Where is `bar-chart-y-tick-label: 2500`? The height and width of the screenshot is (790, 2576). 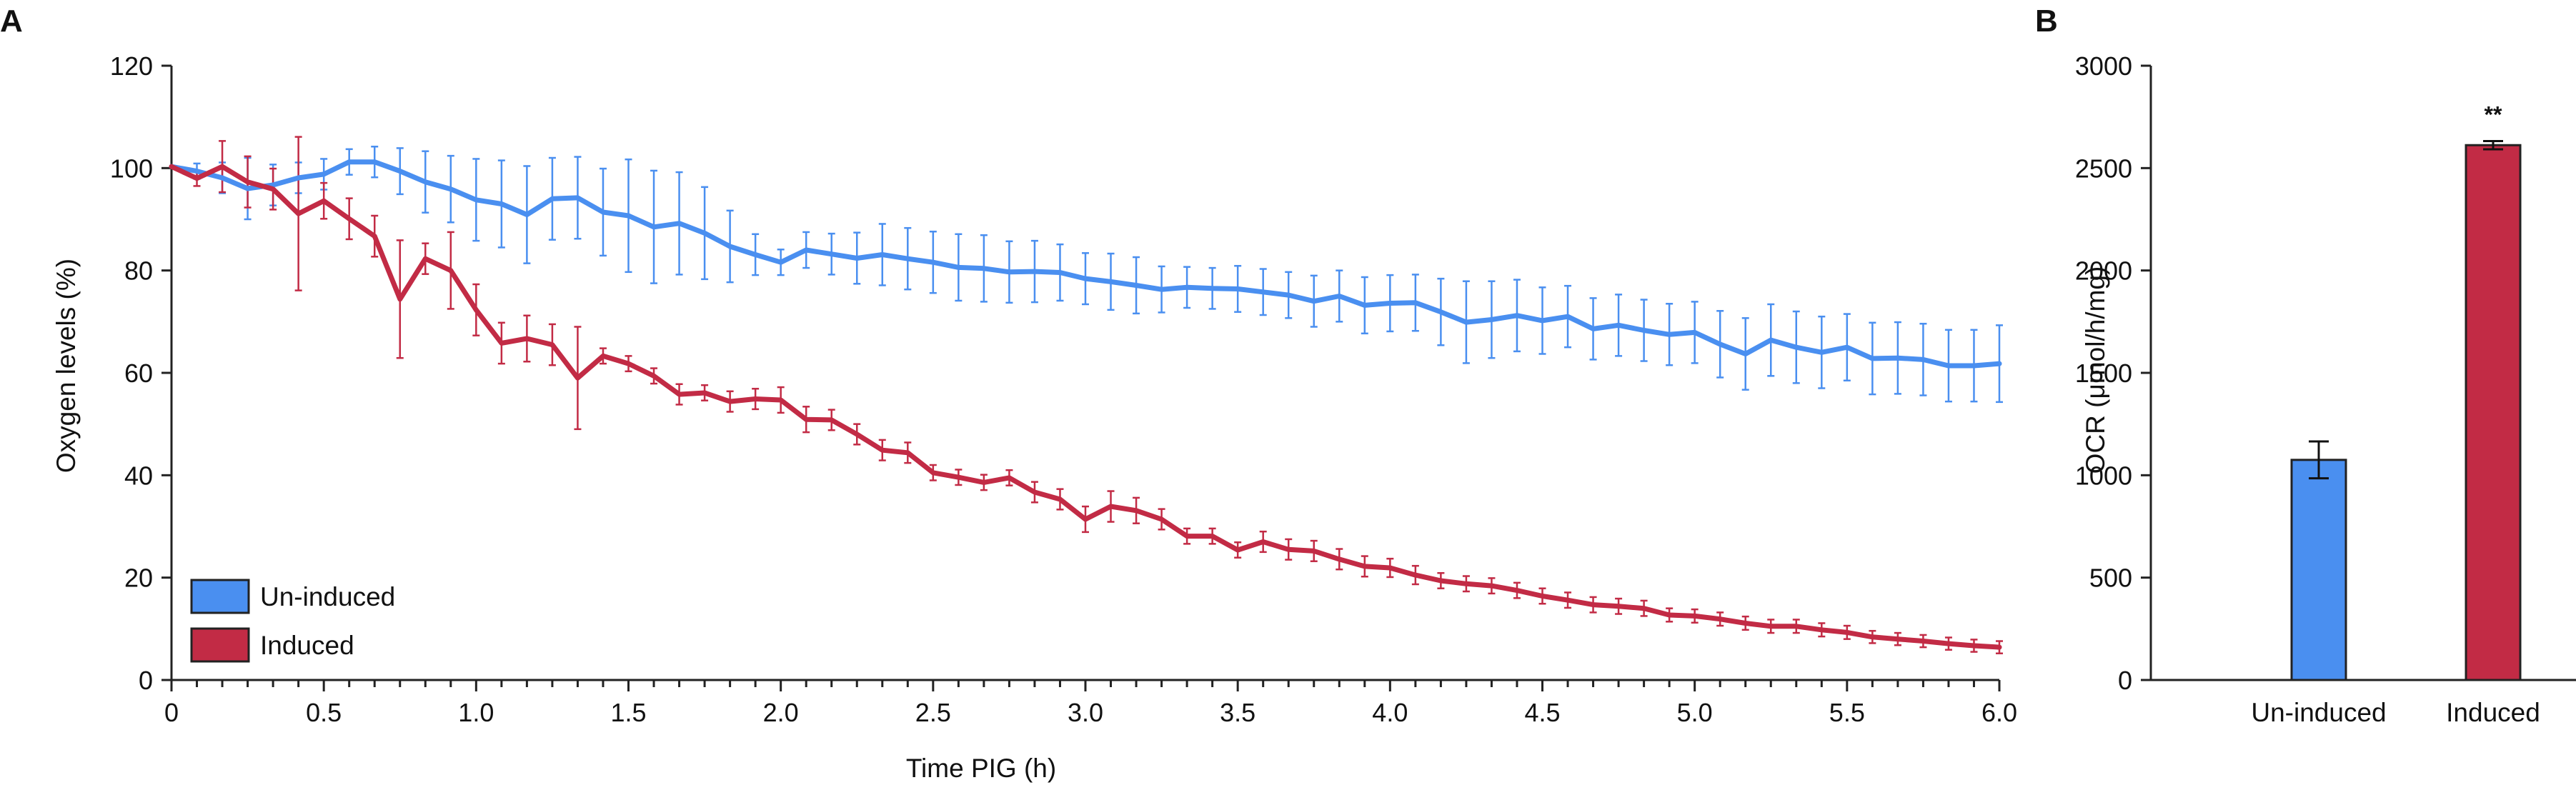
bar-chart-y-tick-label: 2500 is located at coordinates (2103, 168).